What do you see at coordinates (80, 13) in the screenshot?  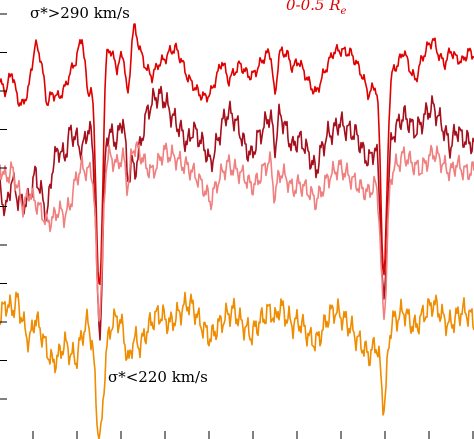 I see `label-high-sigma: σ*>290 km/s` at bounding box center [80, 13].